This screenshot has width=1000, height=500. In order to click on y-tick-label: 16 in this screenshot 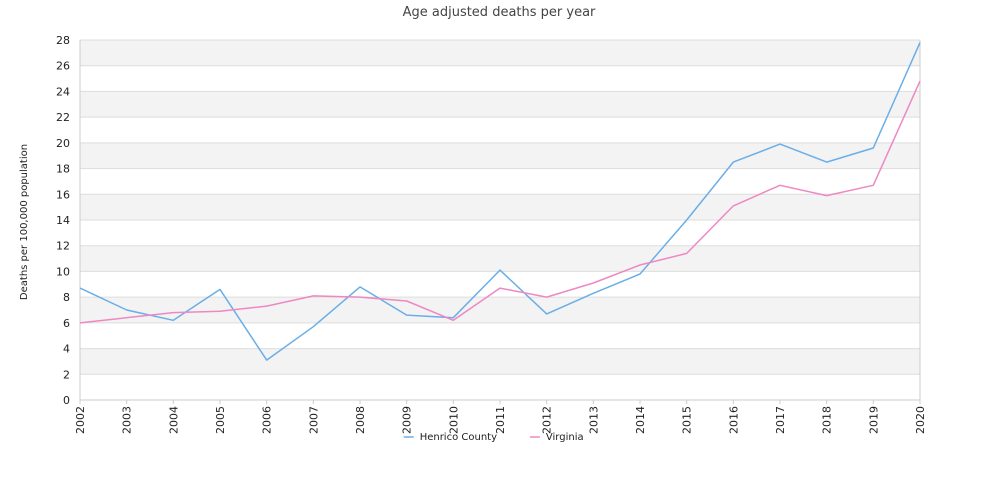, I will do `click(63, 194)`.